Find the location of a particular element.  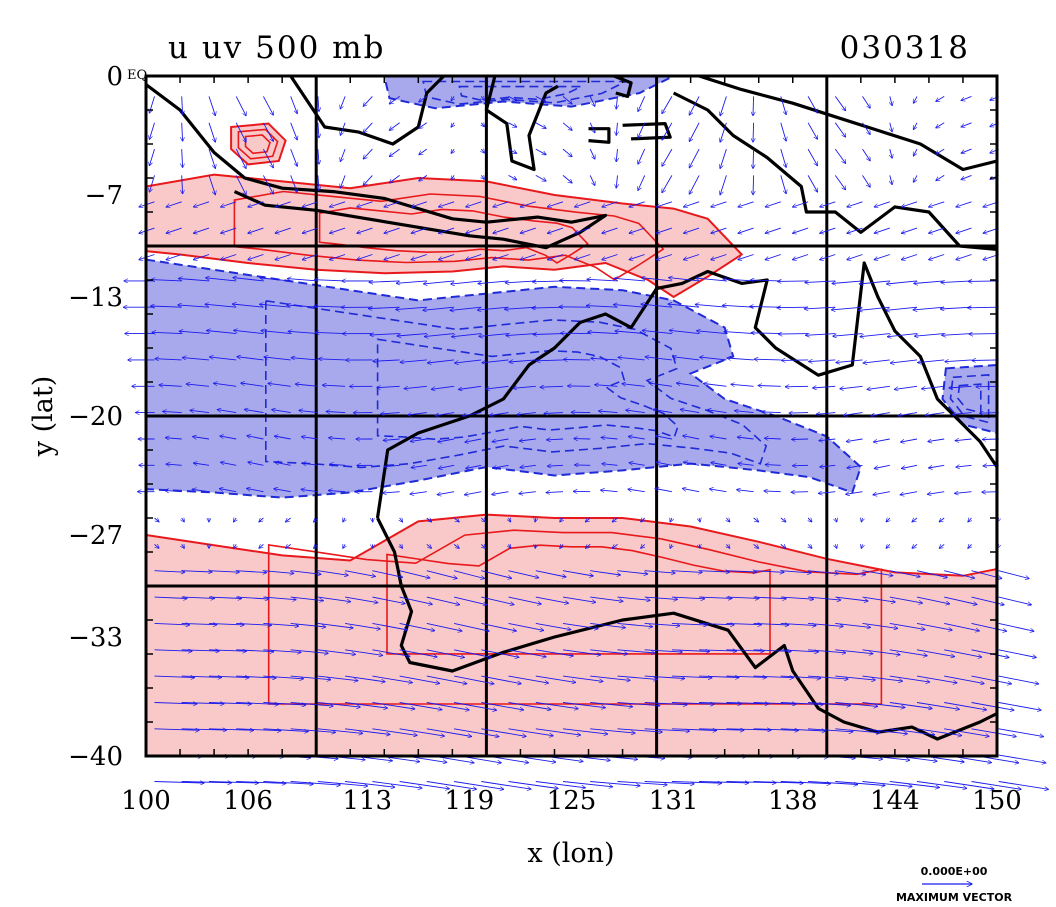

x-tick-label: 119 is located at coordinates (470, 801).